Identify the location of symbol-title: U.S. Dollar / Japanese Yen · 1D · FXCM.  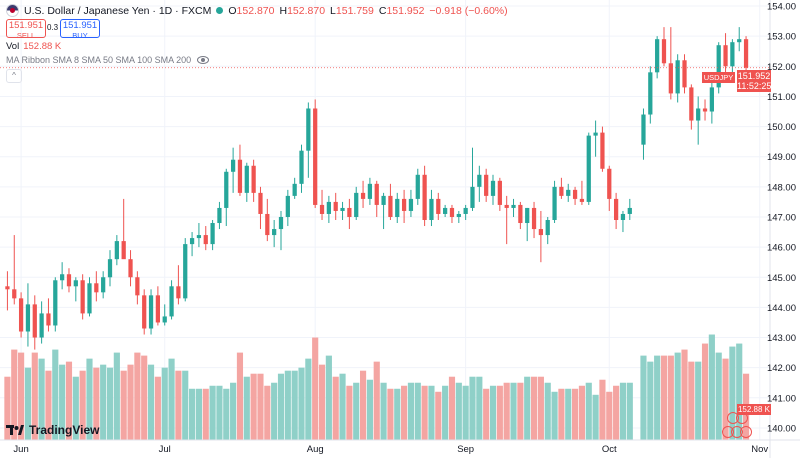
(118, 10).